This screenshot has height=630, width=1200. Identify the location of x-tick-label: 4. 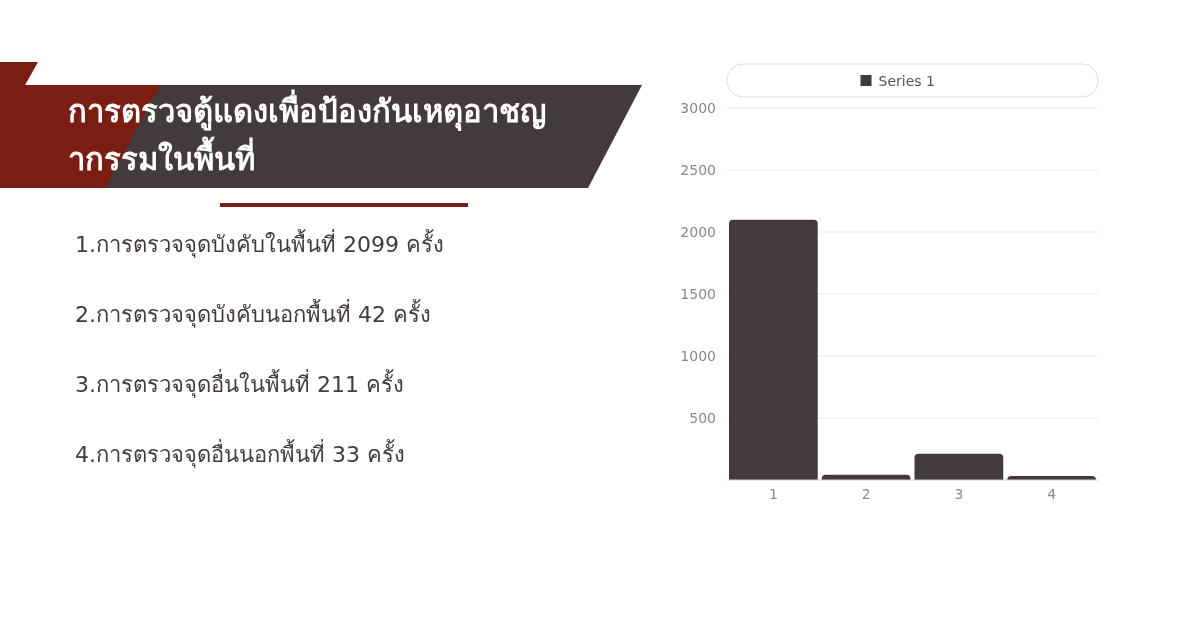
(1052, 494).